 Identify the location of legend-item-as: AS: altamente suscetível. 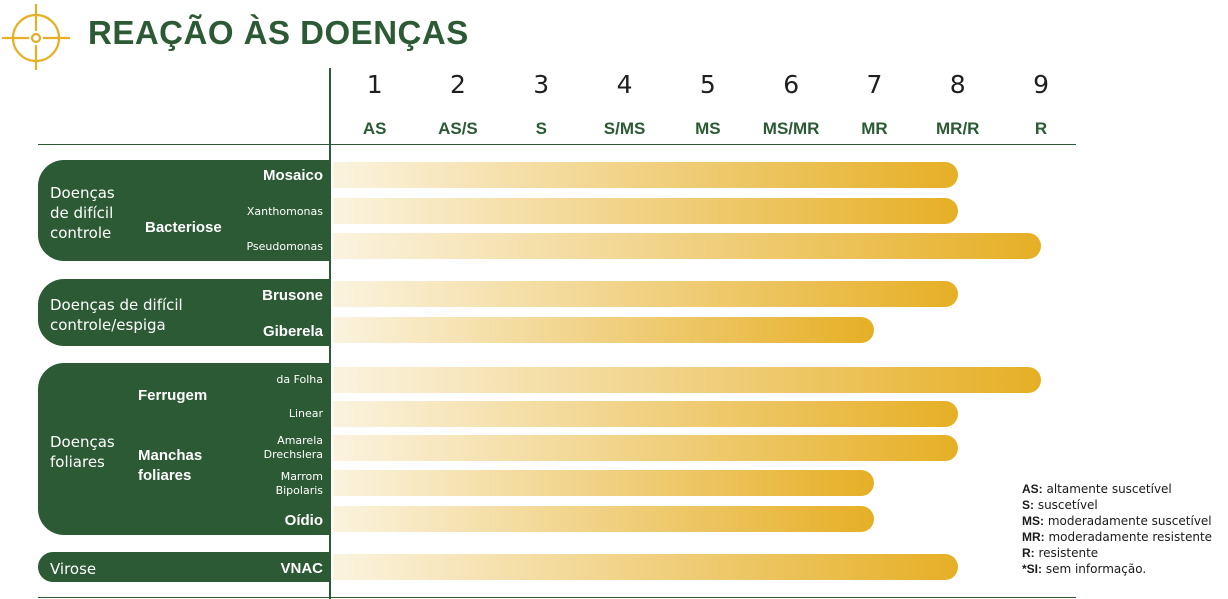
(1097, 489).